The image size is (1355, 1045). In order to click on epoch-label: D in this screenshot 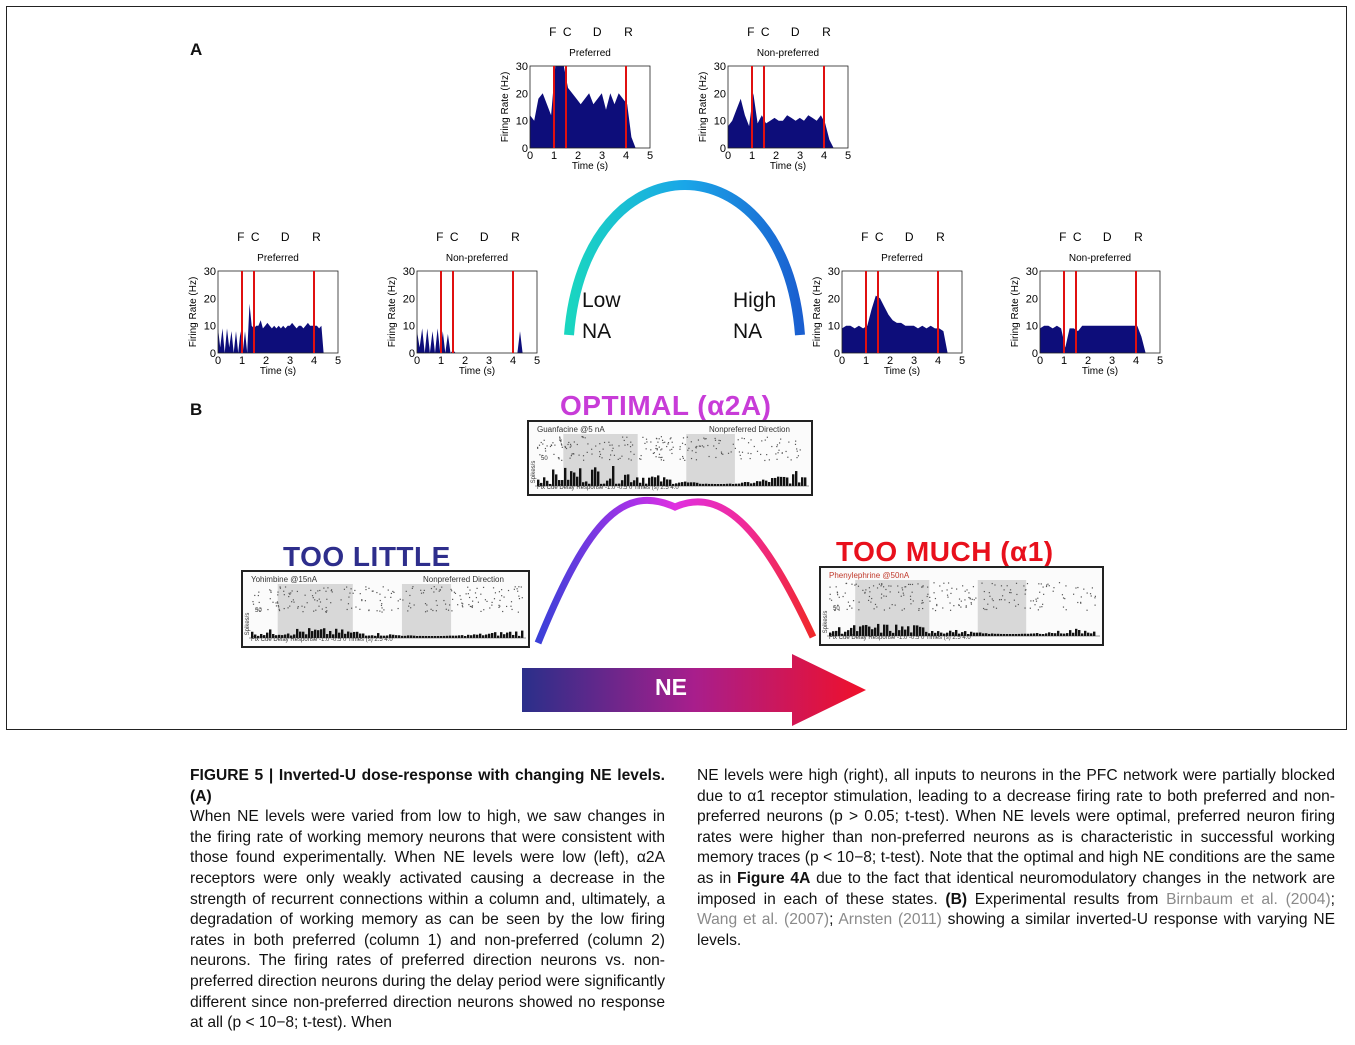, I will do `click(909, 237)`.